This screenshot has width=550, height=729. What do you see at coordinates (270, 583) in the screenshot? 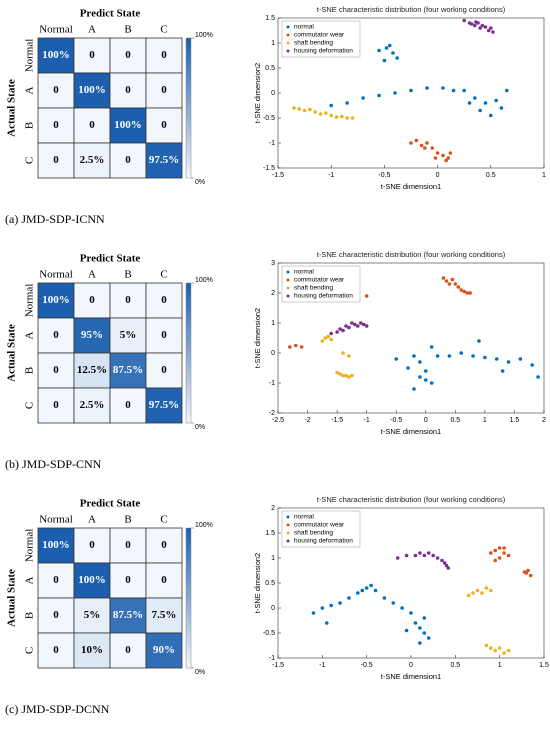
I see `y-tick-label: 0.5` at bounding box center [270, 583].